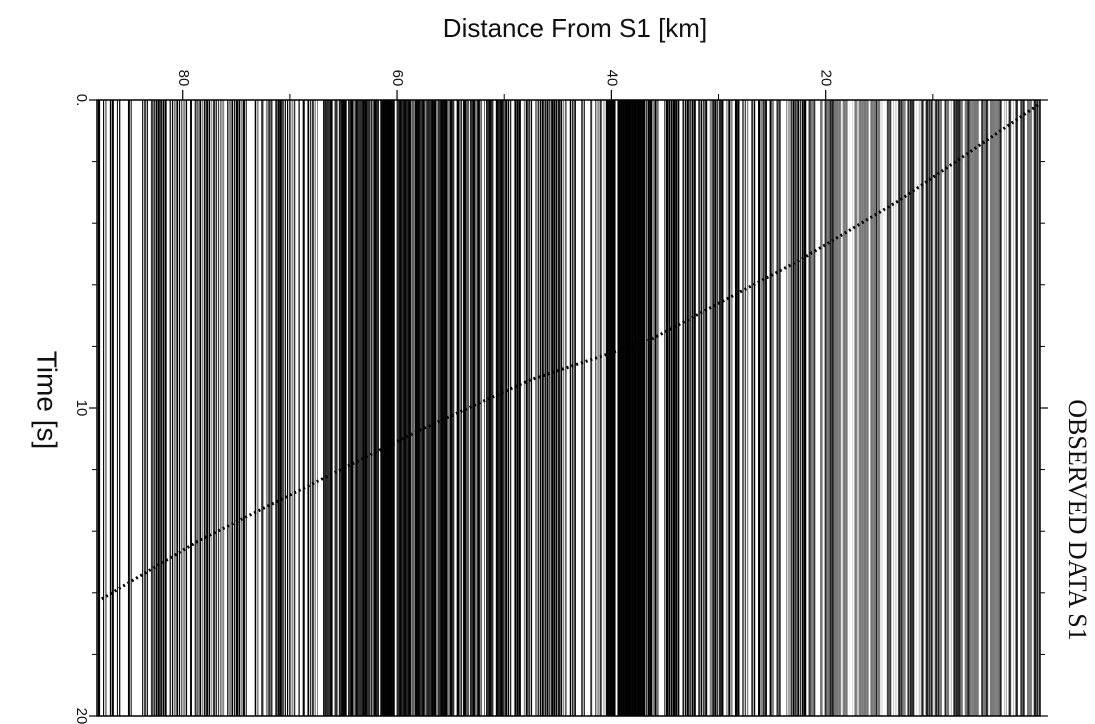 This screenshot has height=724, width=1095. I want to click on y-axis-label: Time [s], so click(47, 400).